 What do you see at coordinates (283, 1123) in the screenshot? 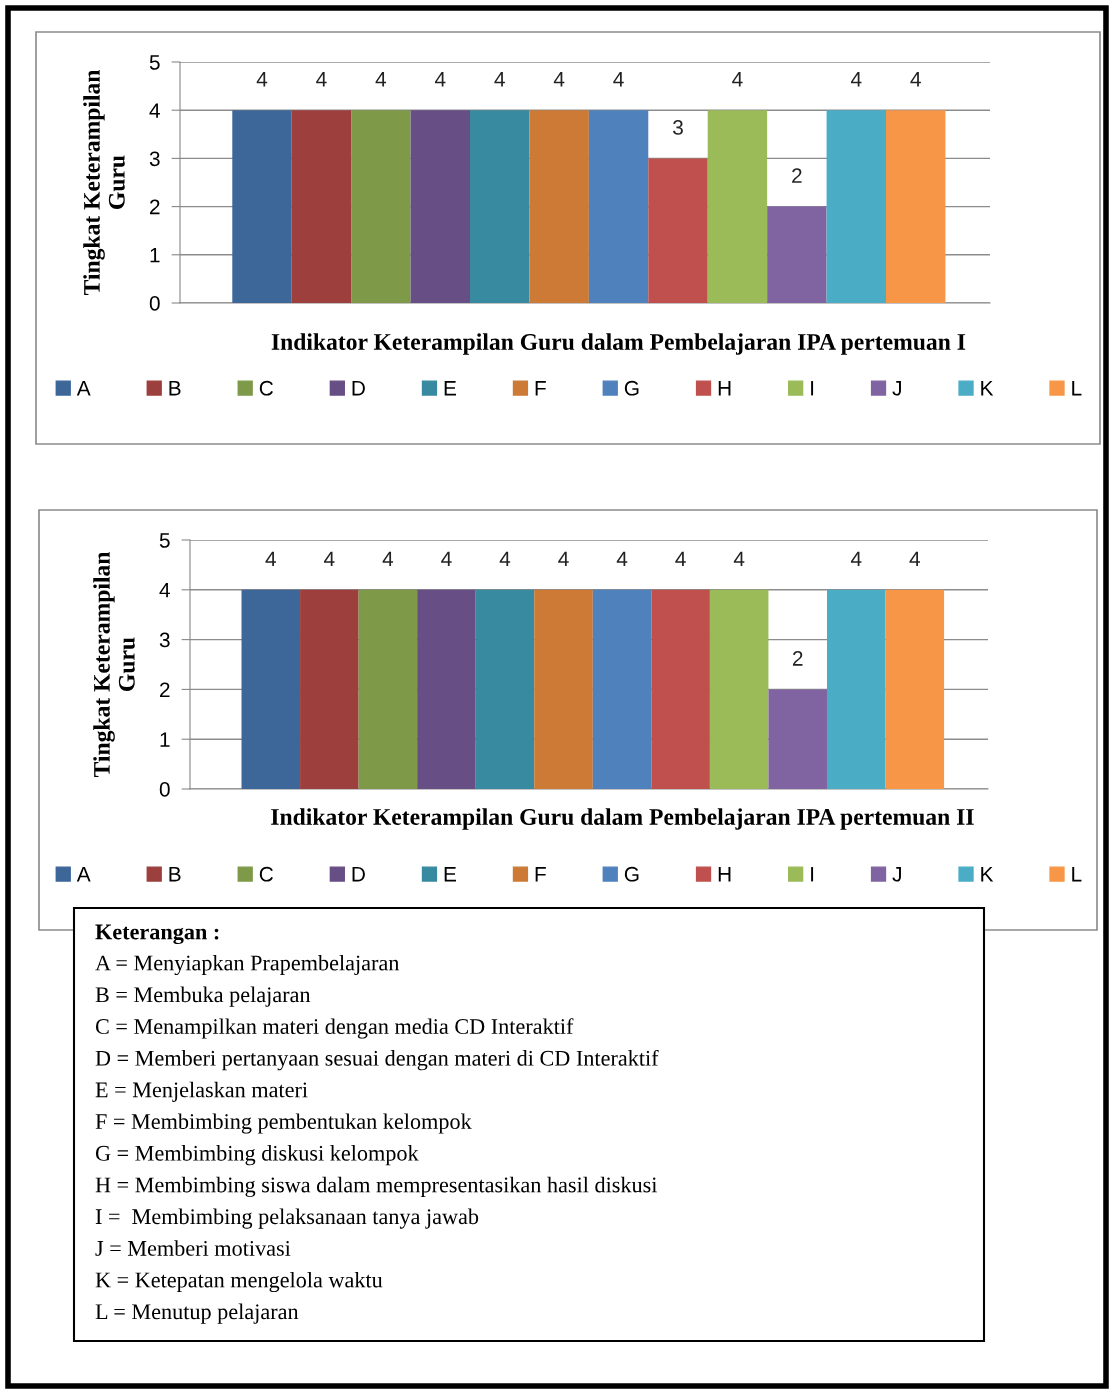
I see `text: F = Membimbing pembentukan kelompok` at bounding box center [283, 1123].